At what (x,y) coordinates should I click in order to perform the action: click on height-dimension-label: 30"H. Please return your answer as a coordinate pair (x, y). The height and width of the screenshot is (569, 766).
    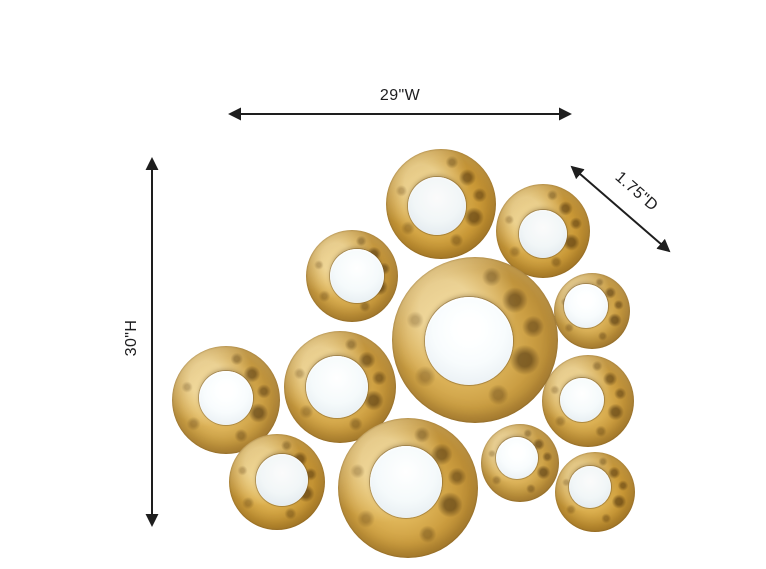
    Looking at the image, I should click on (131, 338).